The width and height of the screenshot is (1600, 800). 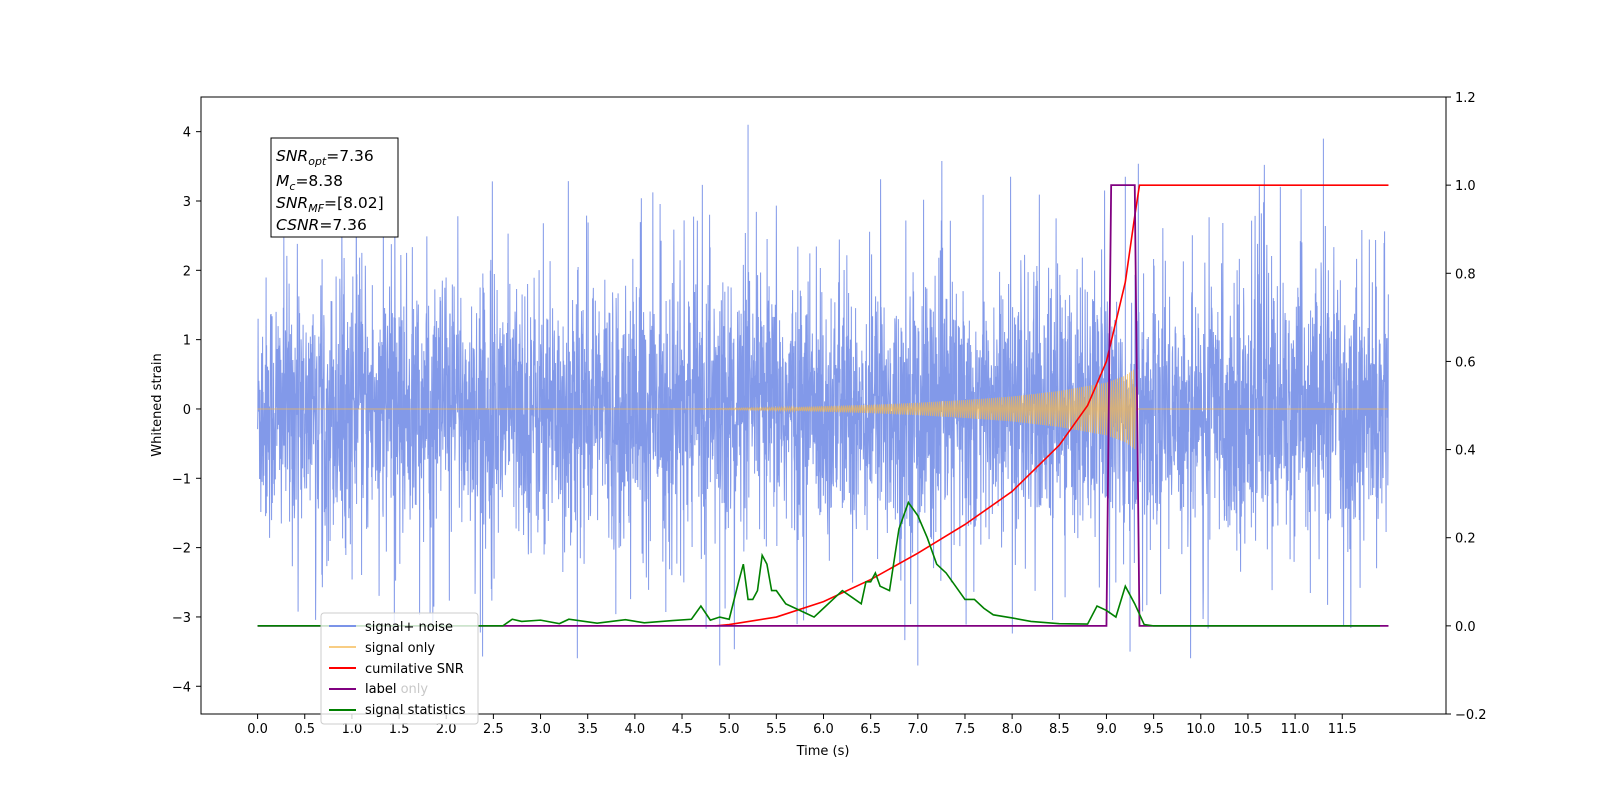 What do you see at coordinates (309, 182) in the screenshot?
I see `annotation-mc: Mc=8.38` at bounding box center [309, 182].